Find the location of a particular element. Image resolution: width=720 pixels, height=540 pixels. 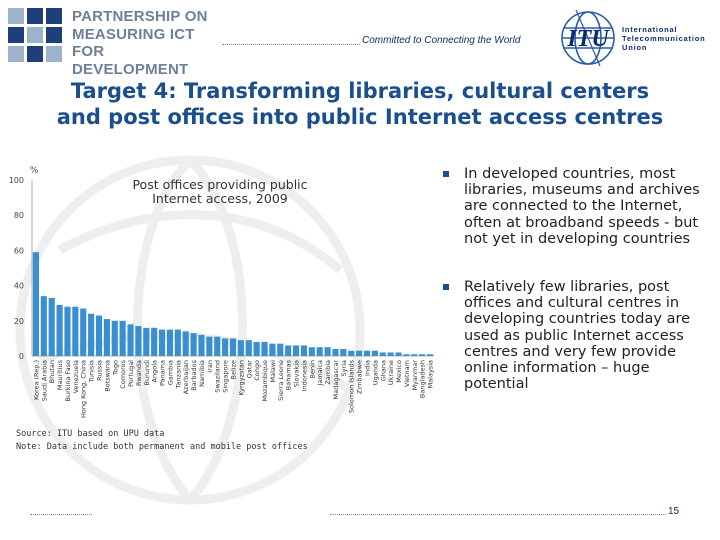

x-tick-label: Tanzania is located at coordinates (178, 374).